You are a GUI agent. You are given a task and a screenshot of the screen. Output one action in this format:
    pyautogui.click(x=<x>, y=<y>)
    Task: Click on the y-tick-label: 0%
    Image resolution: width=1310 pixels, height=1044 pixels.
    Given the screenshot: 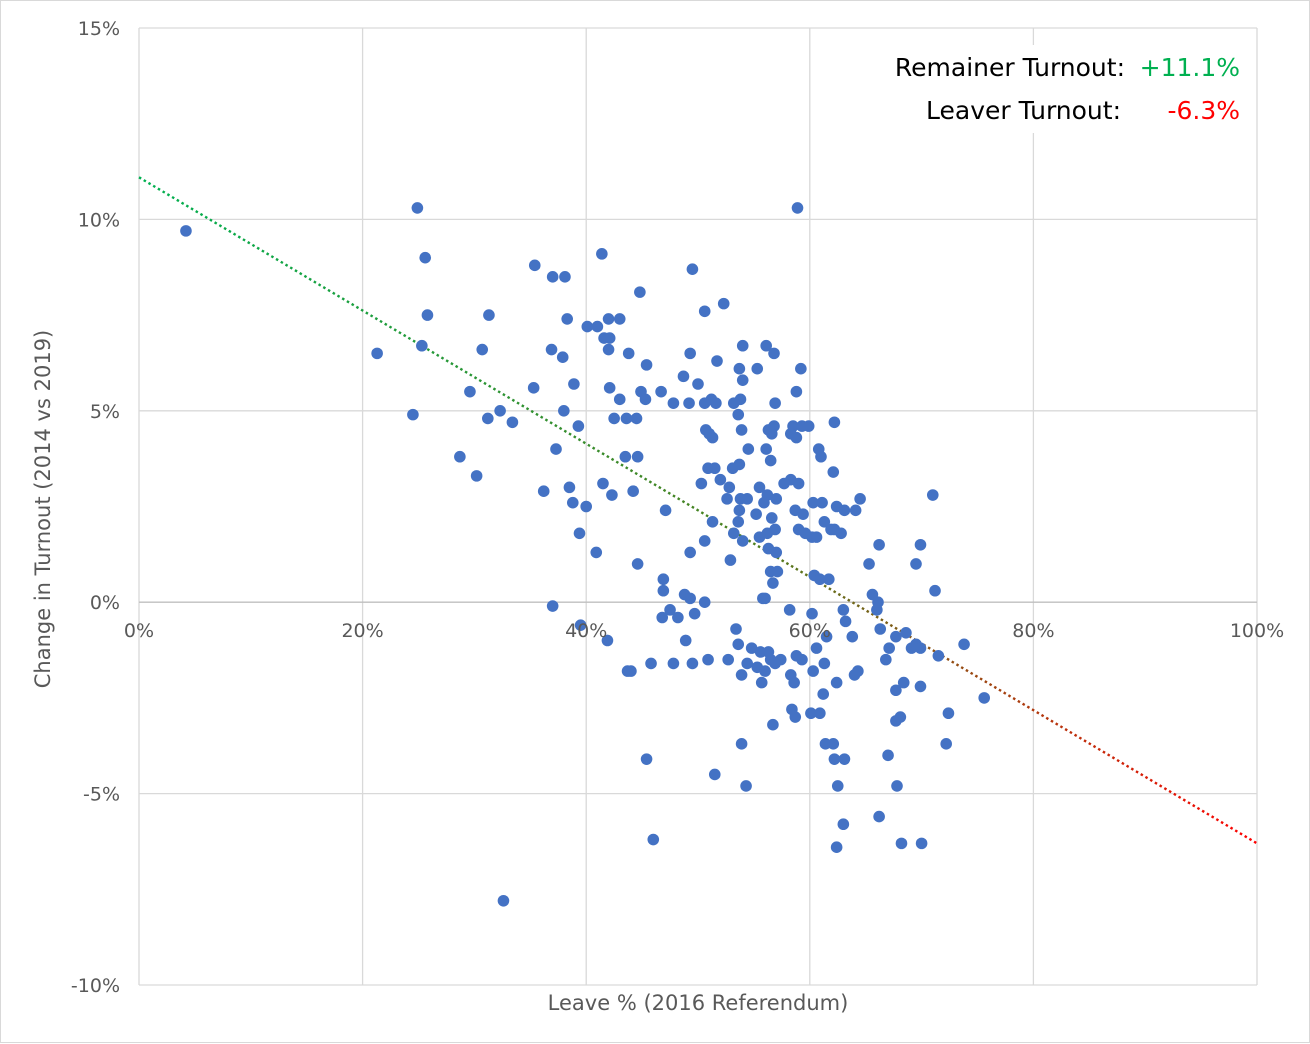 What is the action you would take?
    pyautogui.click(x=105, y=603)
    